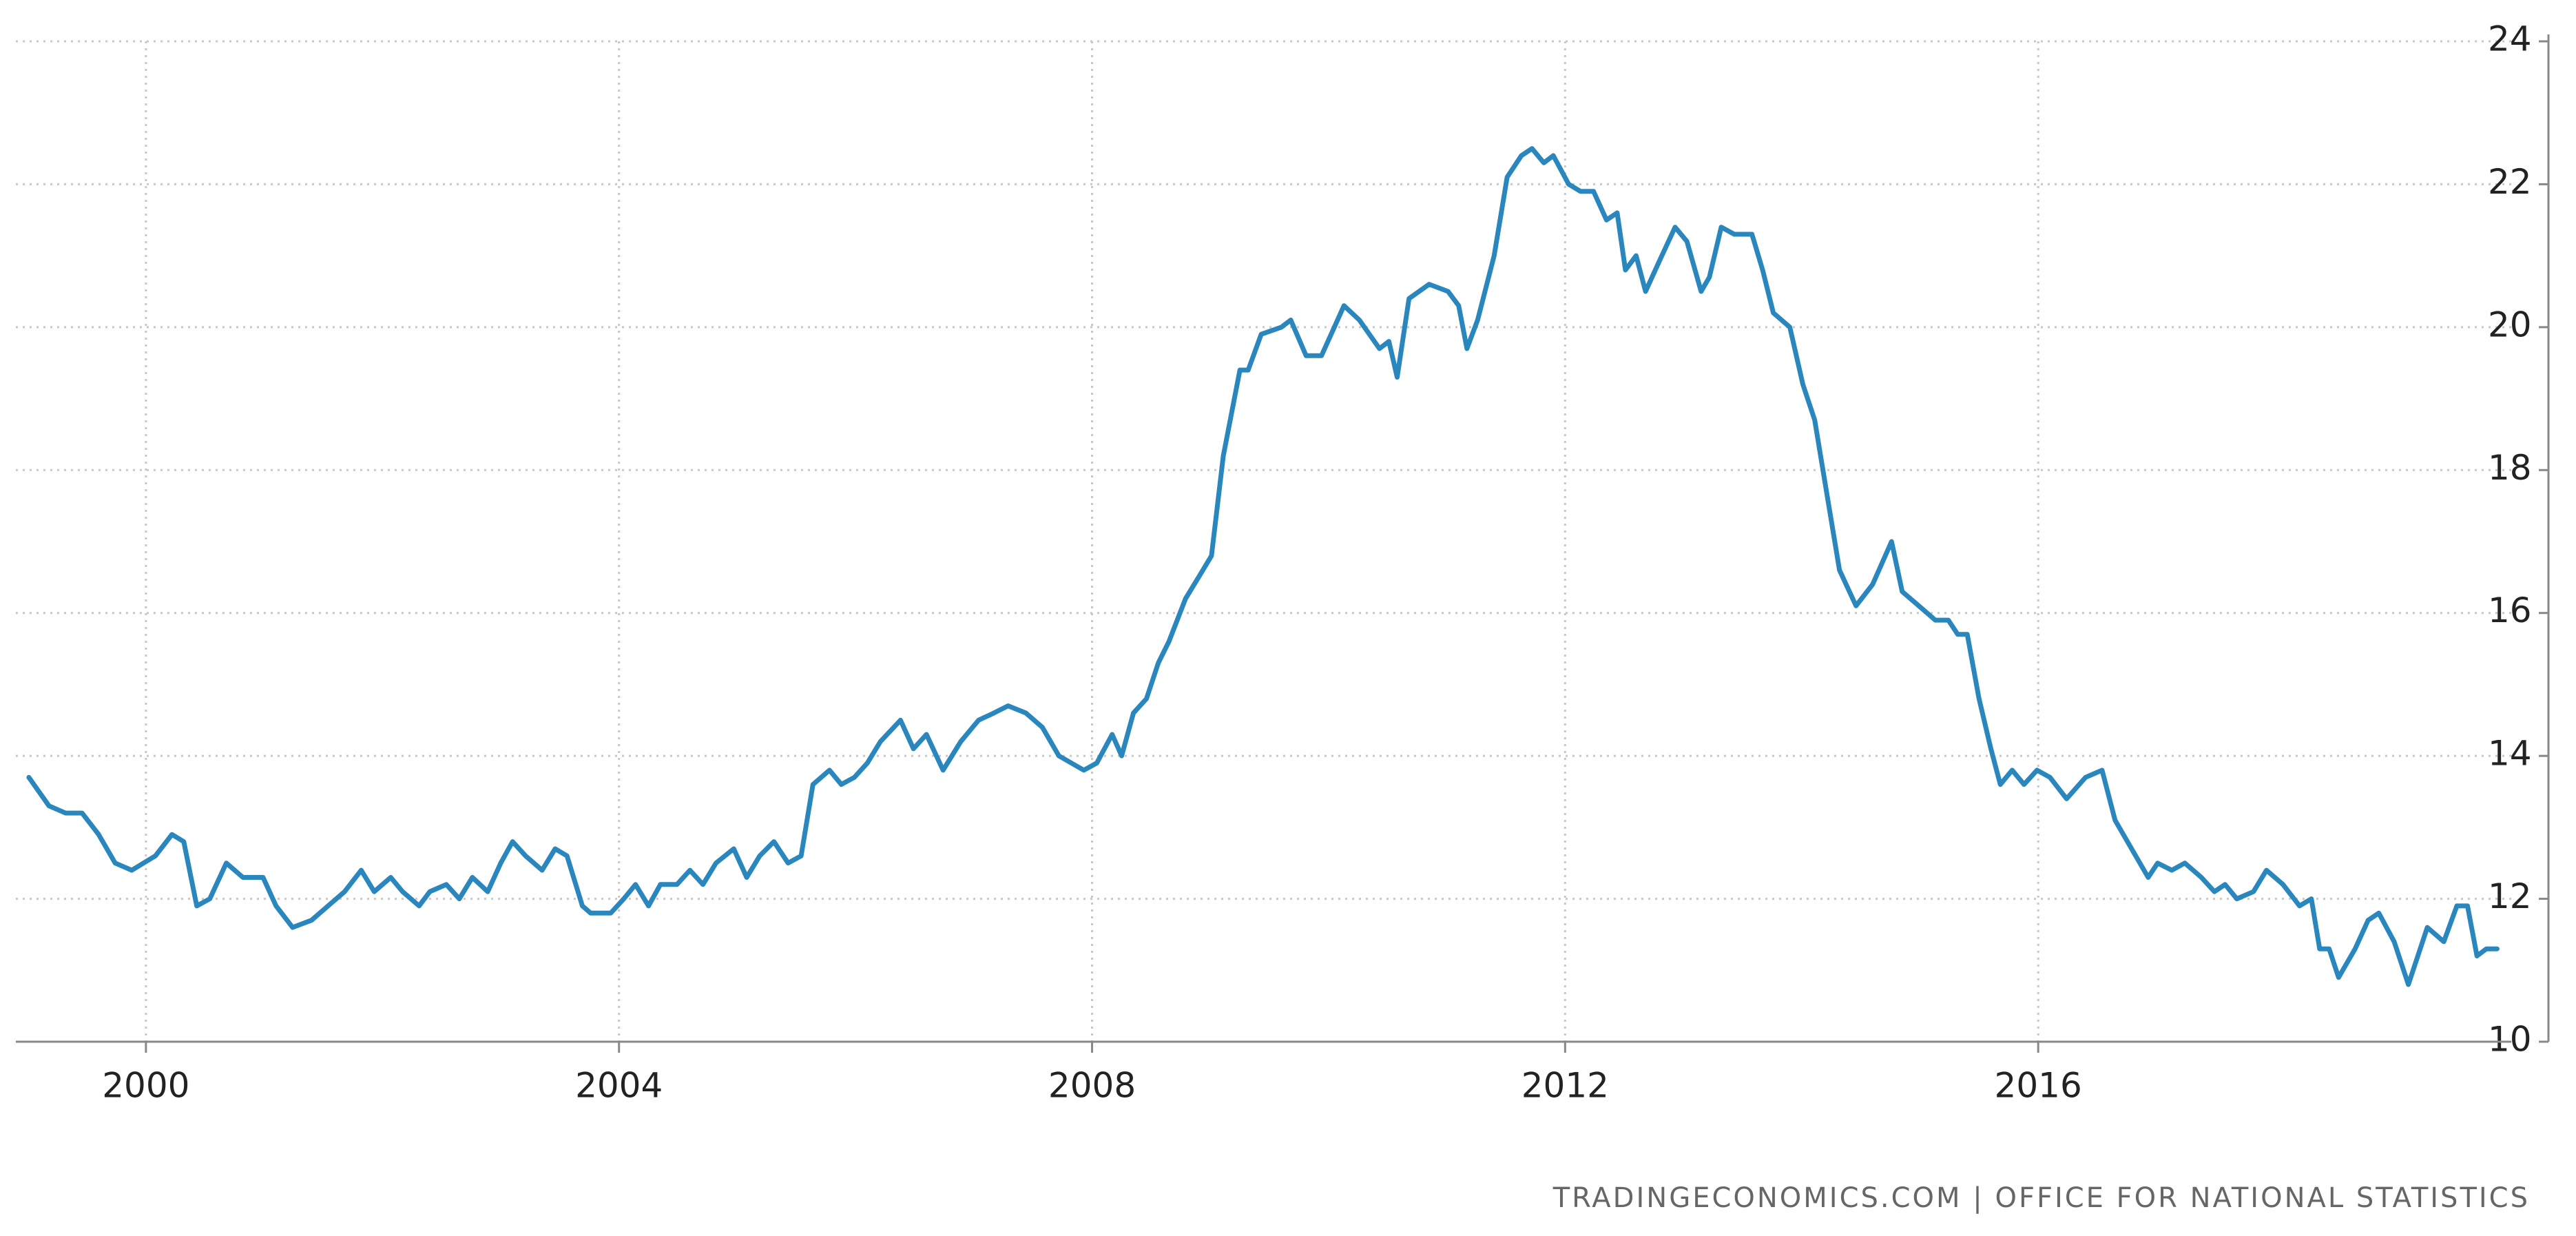 The width and height of the screenshot is (2576, 1236). Describe the element at coordinates (145, 1086) in the screenshot. I see `x-tick-label: 2000` at that location.